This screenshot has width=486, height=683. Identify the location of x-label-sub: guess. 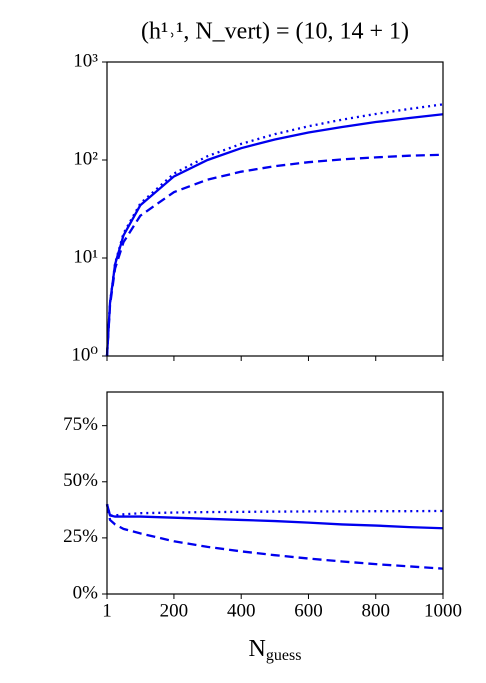
(284, 655).